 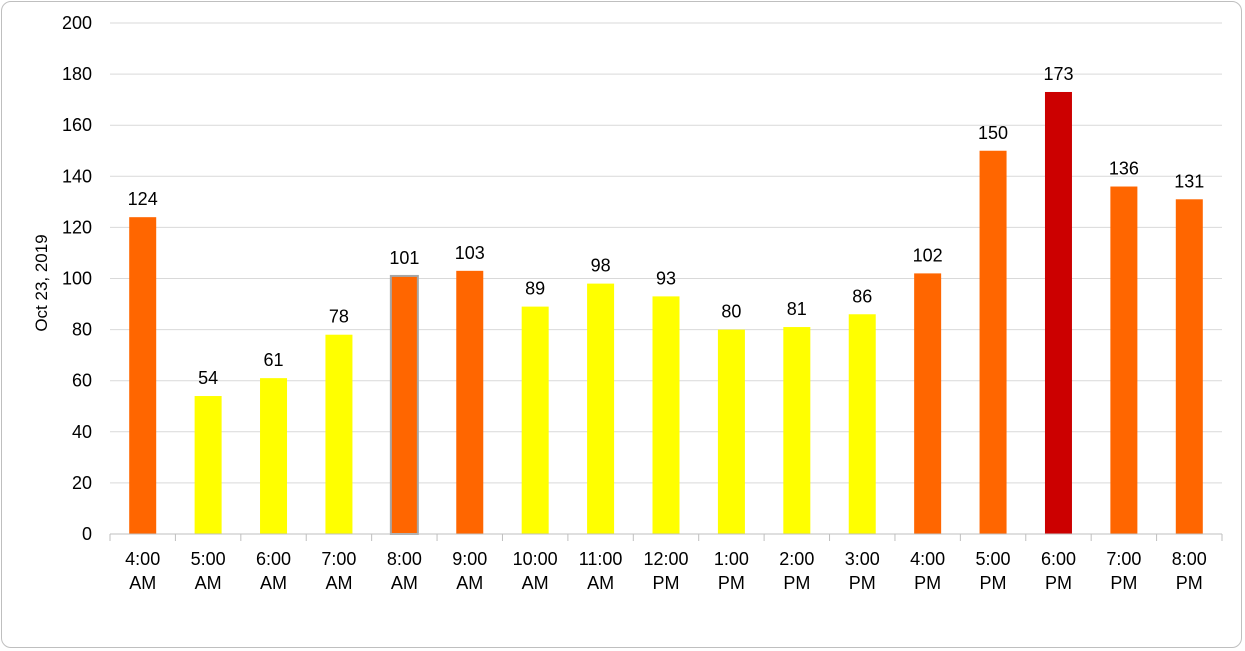 What do you see at coordinates (731, 559) in the screenshot?
I see `x-tick-label: 1:00` at bounding box center [731, 559].